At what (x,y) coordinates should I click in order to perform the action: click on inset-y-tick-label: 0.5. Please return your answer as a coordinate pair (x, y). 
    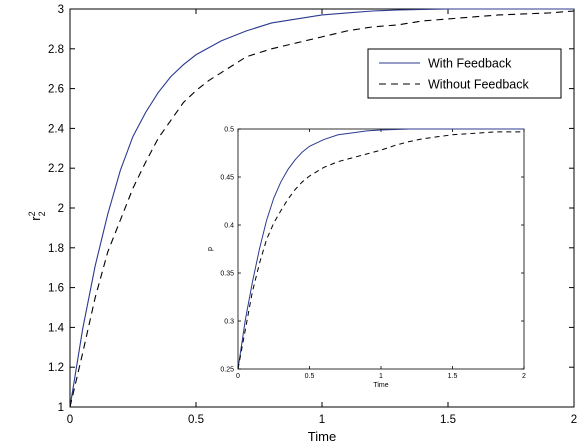
    Looking at the image, I should click on (229, 130).